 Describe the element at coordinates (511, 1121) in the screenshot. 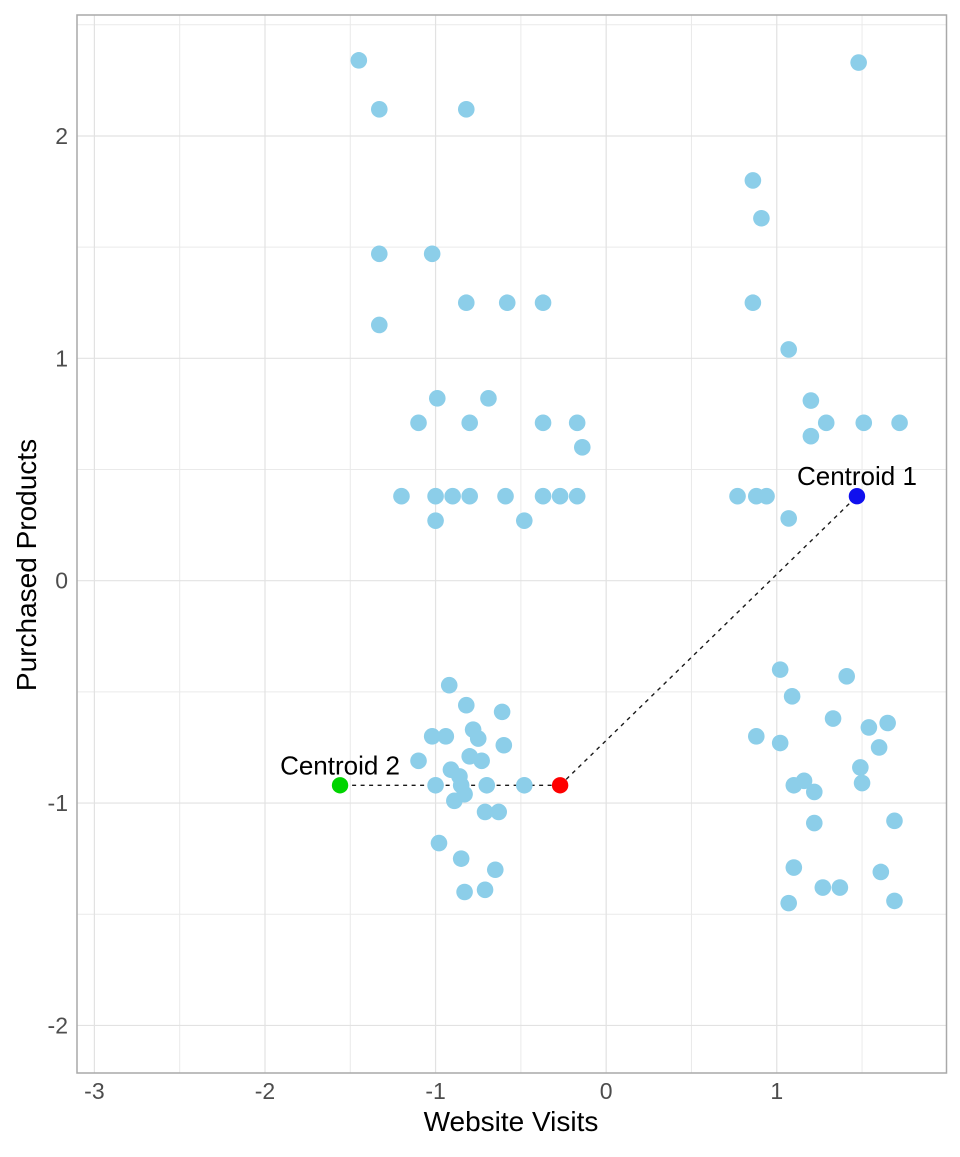

I see `x-axis-title: Website Visits` at that location.